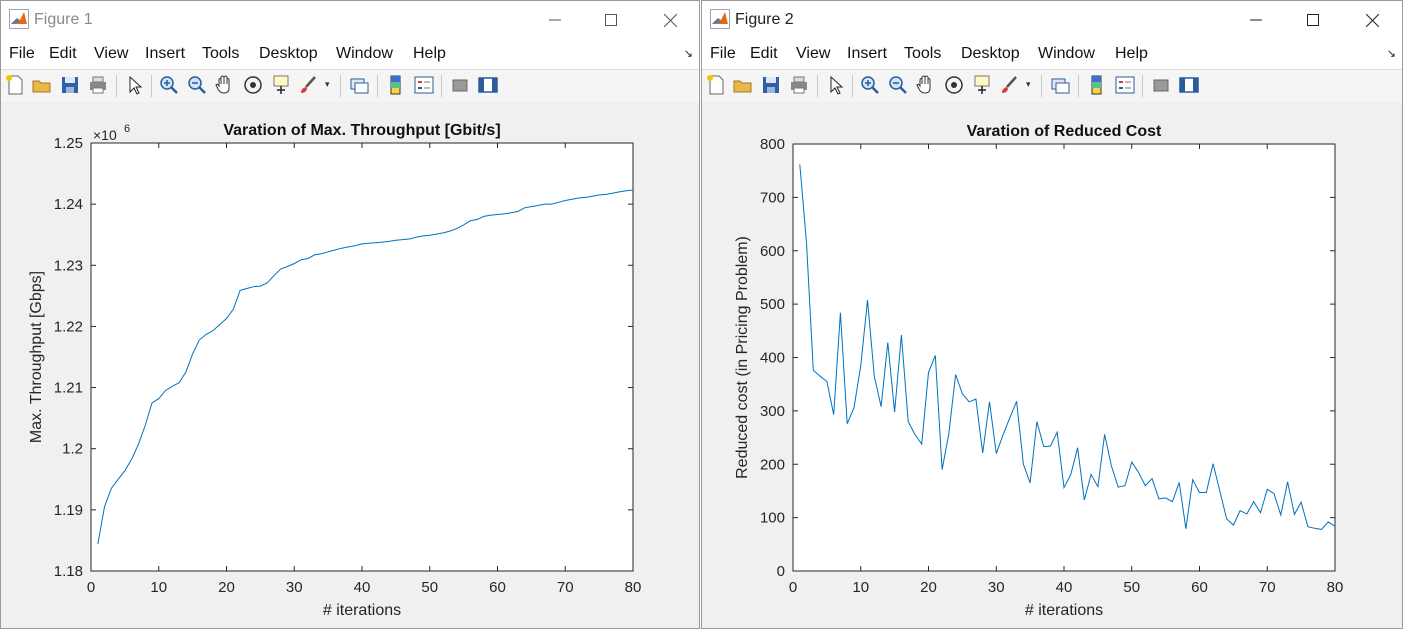 Image resolution: width=1403 pixels, height=629 pixels. What do you see at coordinates (68, 143) in the screenshot?
I see `y-tick-label: 1.25` at bounding box center [68, 143].